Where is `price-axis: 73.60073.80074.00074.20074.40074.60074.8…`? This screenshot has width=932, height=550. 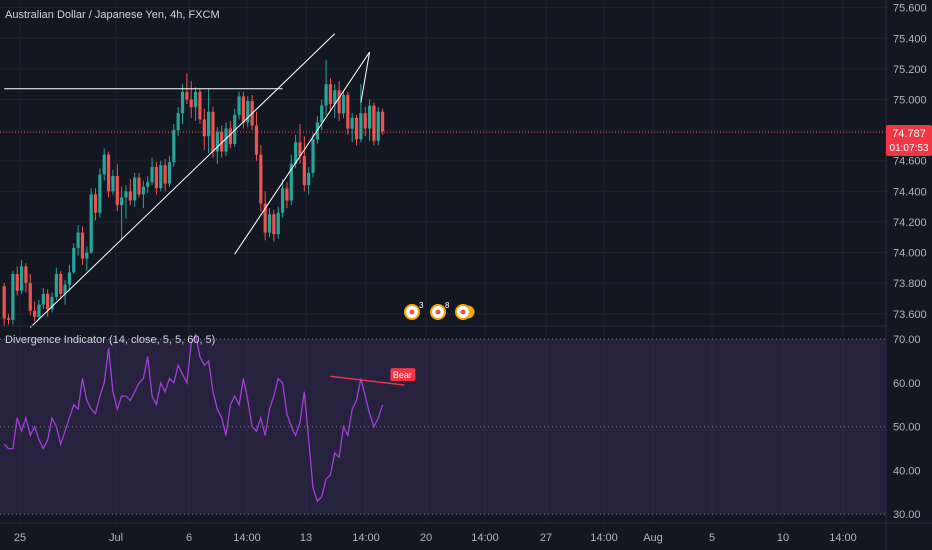
price-axis: 73.60073.80074.00074.20074.40074.60074.8… is located at coordinates (910, 162).